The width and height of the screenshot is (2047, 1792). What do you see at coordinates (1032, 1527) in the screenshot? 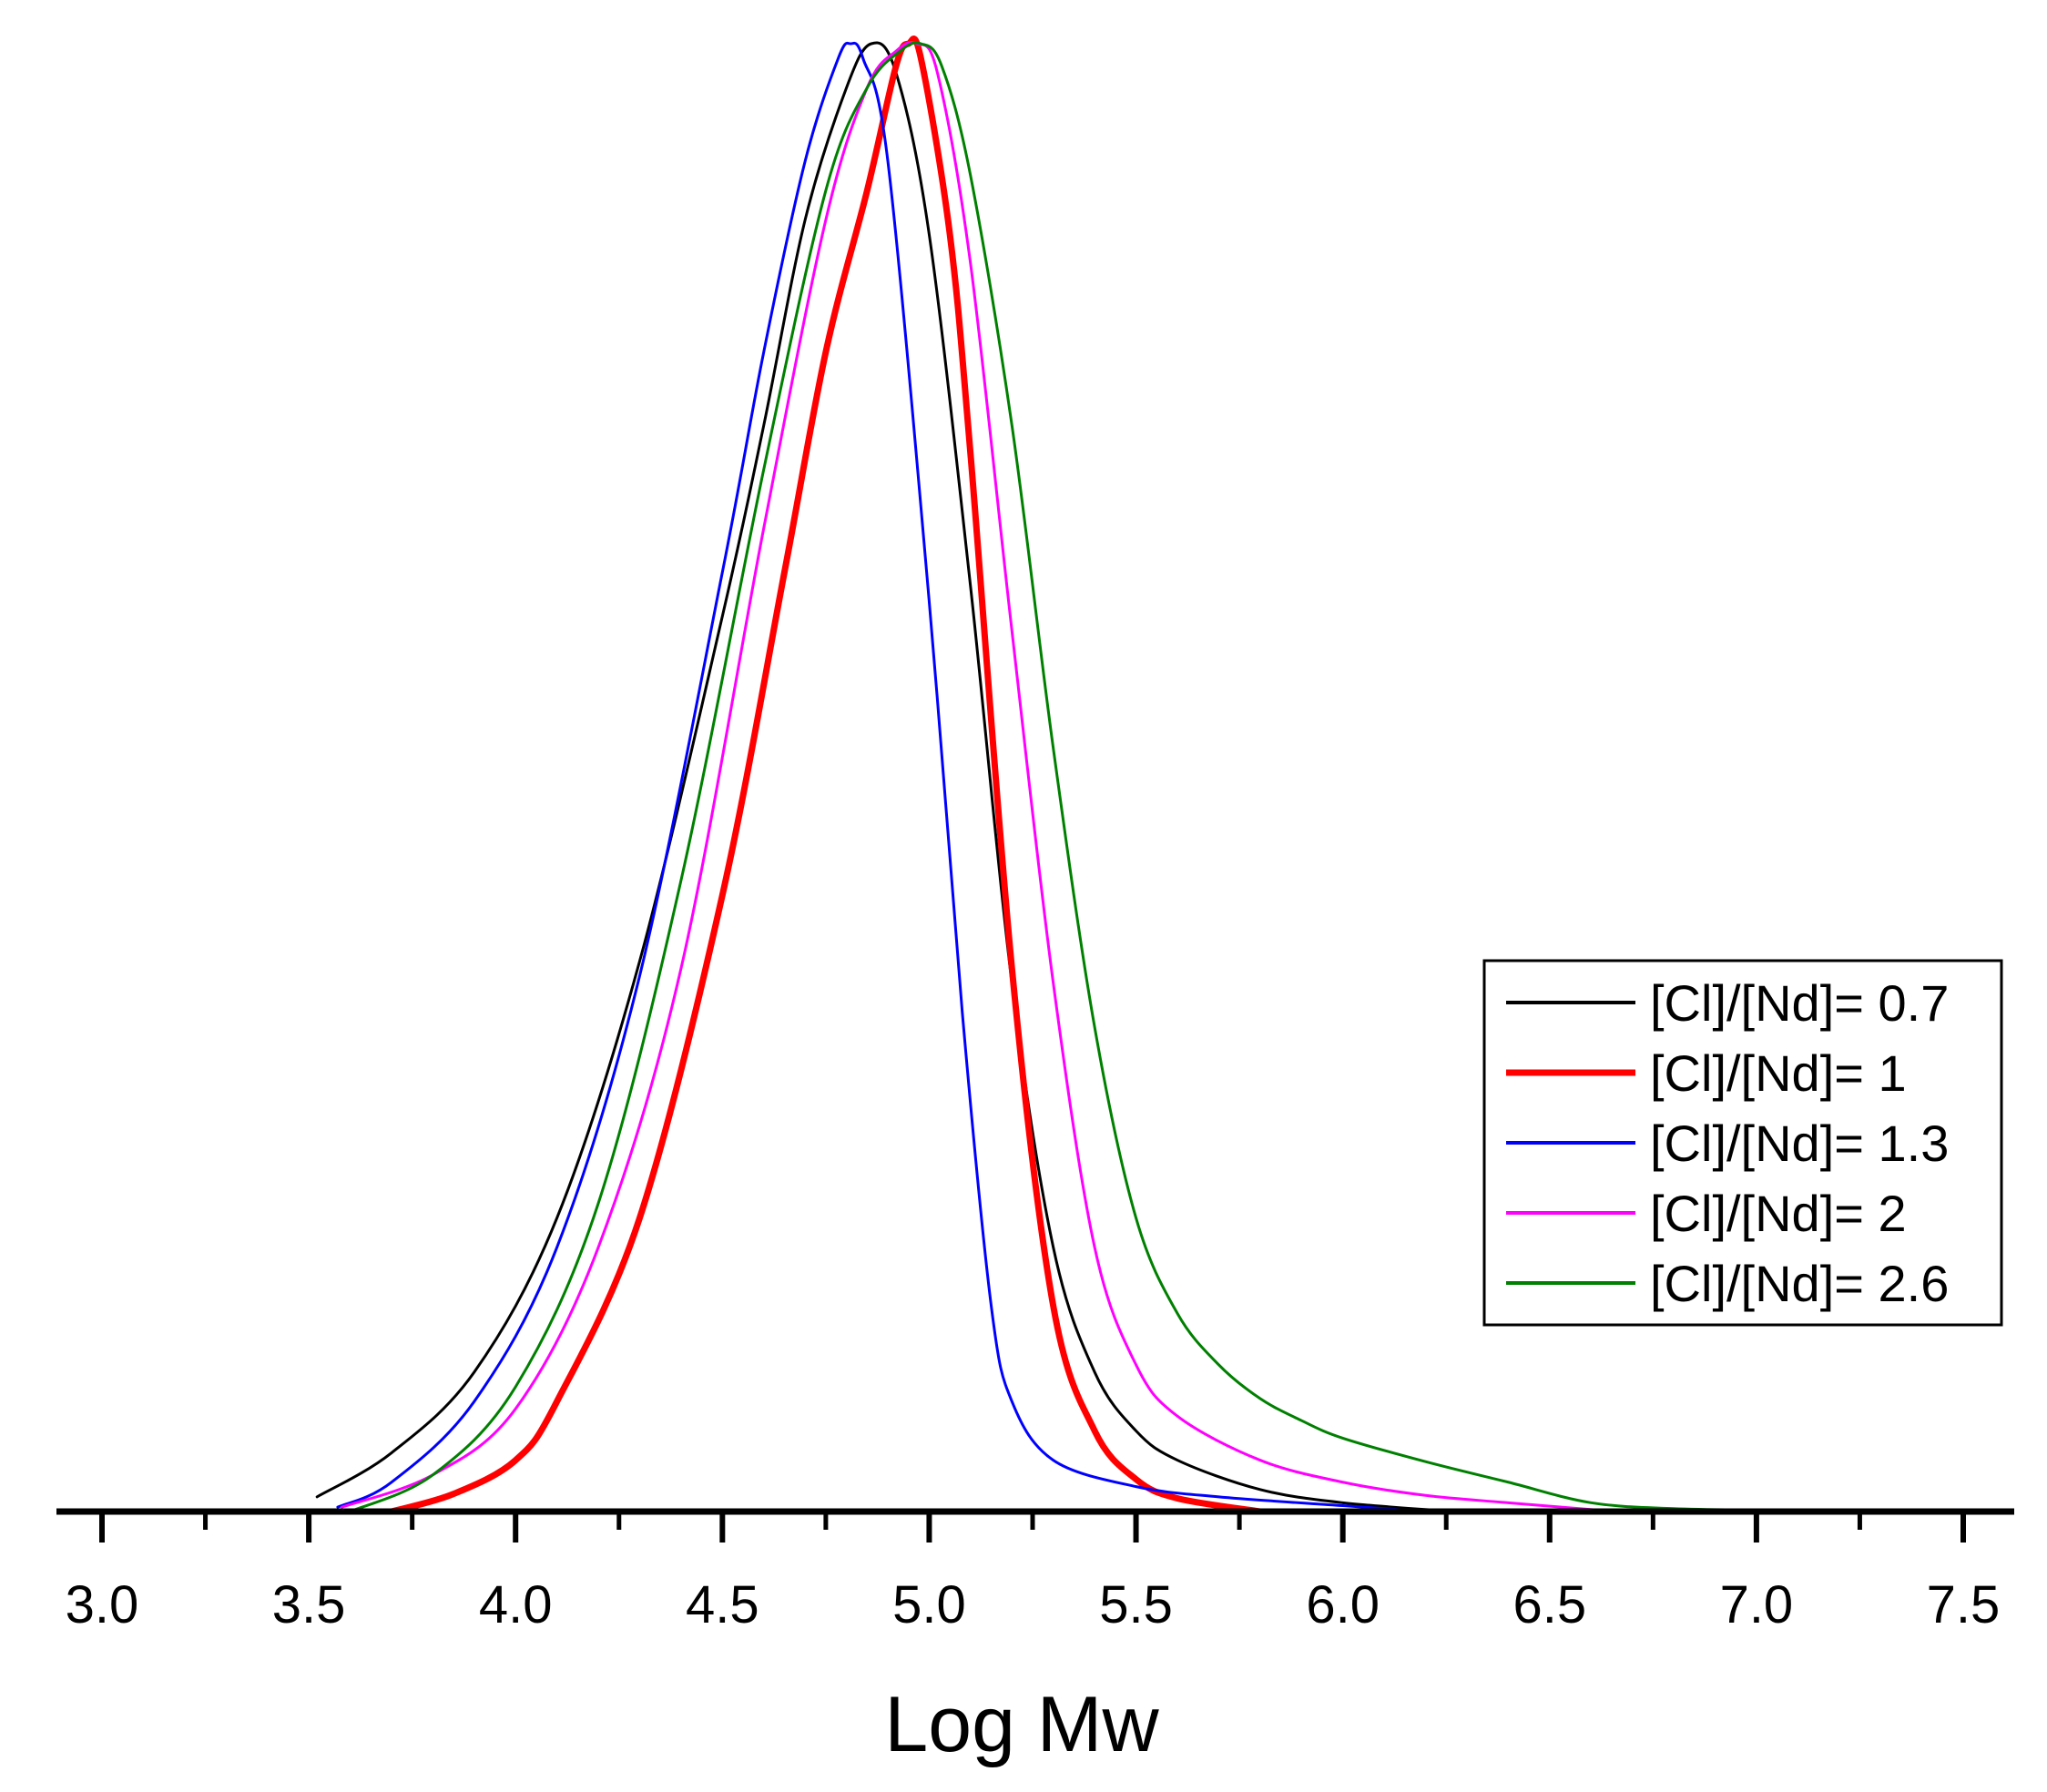
I see `x-axis-ticks` at bounding box center [1032, 1527].